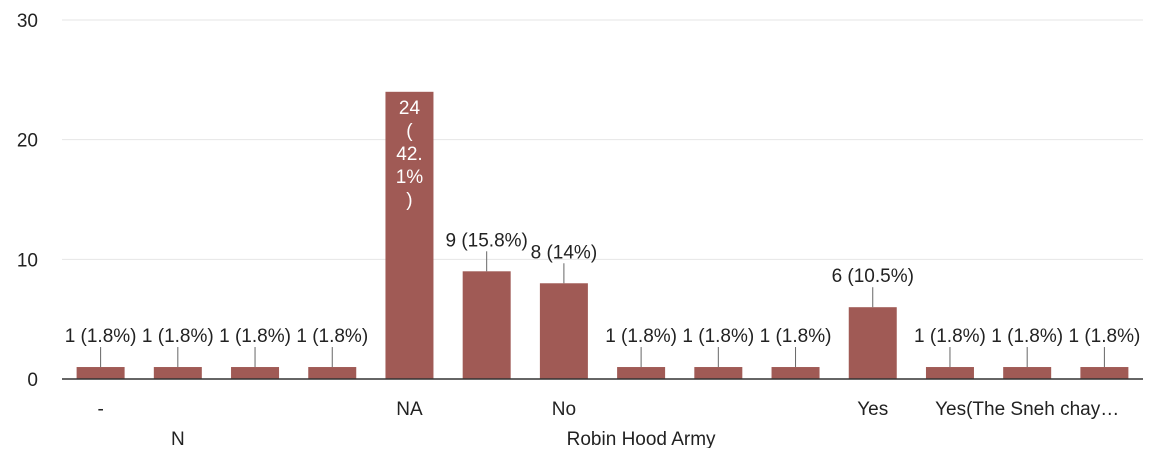 Image resolution: width=1151 pixels, height=453 pixels. What do you see at coordinates (873, 276) in the screenshot?
I see `data-label: 6 (10.5%)` at bounding box center [873, 276].